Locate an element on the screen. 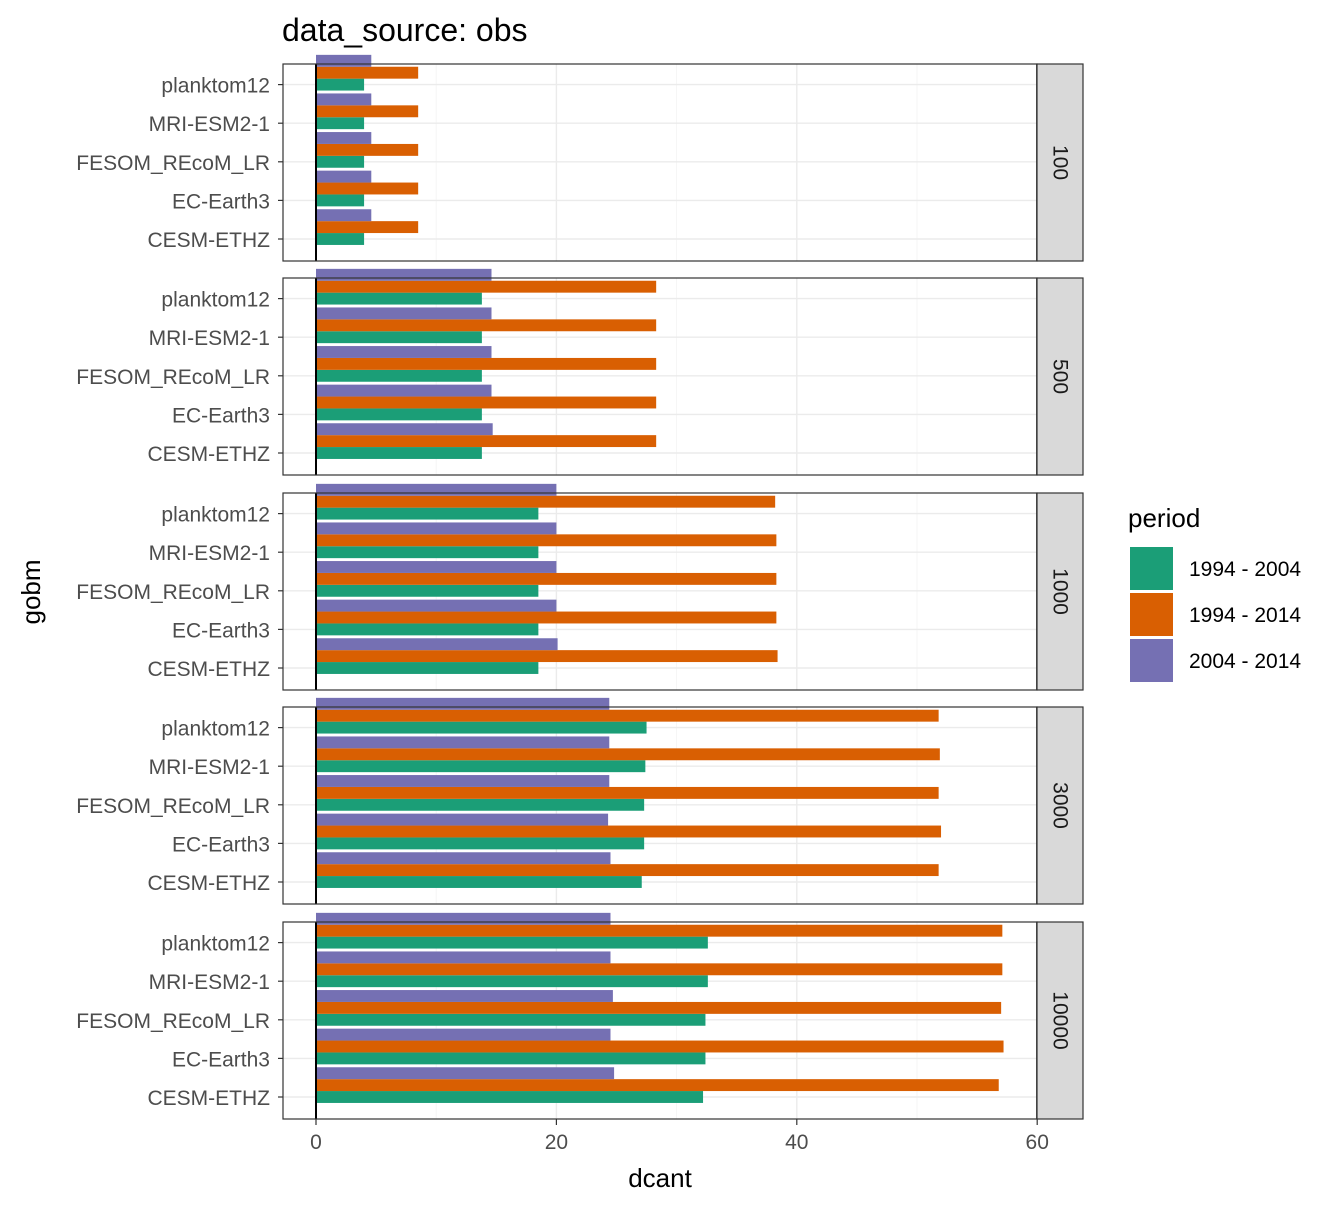  facet-strip-label: 500 is located at coordinates (1060, 376).